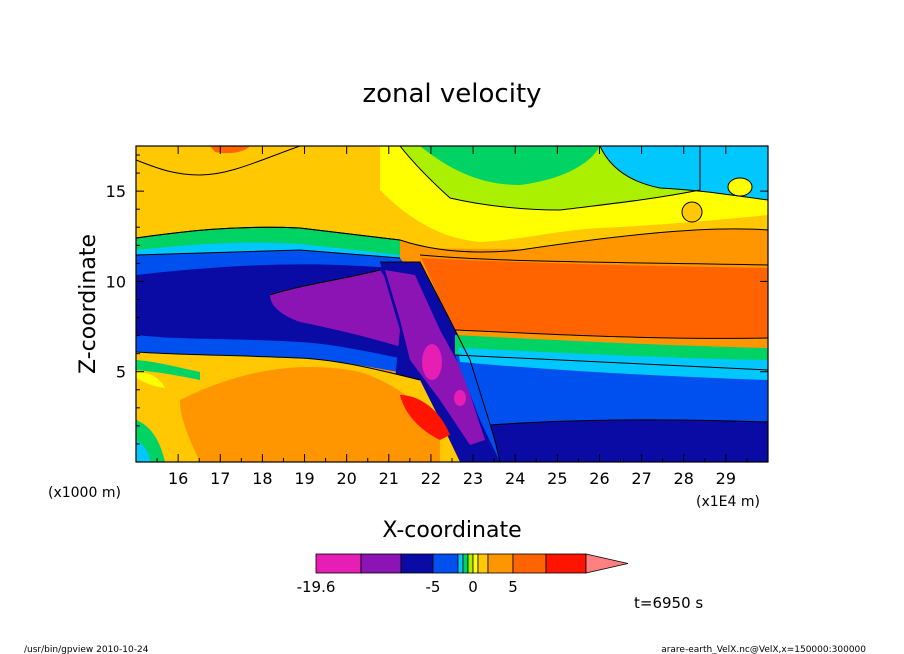 Image resolution: width=904 pixels, height=654 pixels. What do you see at coordinates (668, 603) in the screenshot?
I see `time-label: t=6950 s` at bounding box center [668, 603].